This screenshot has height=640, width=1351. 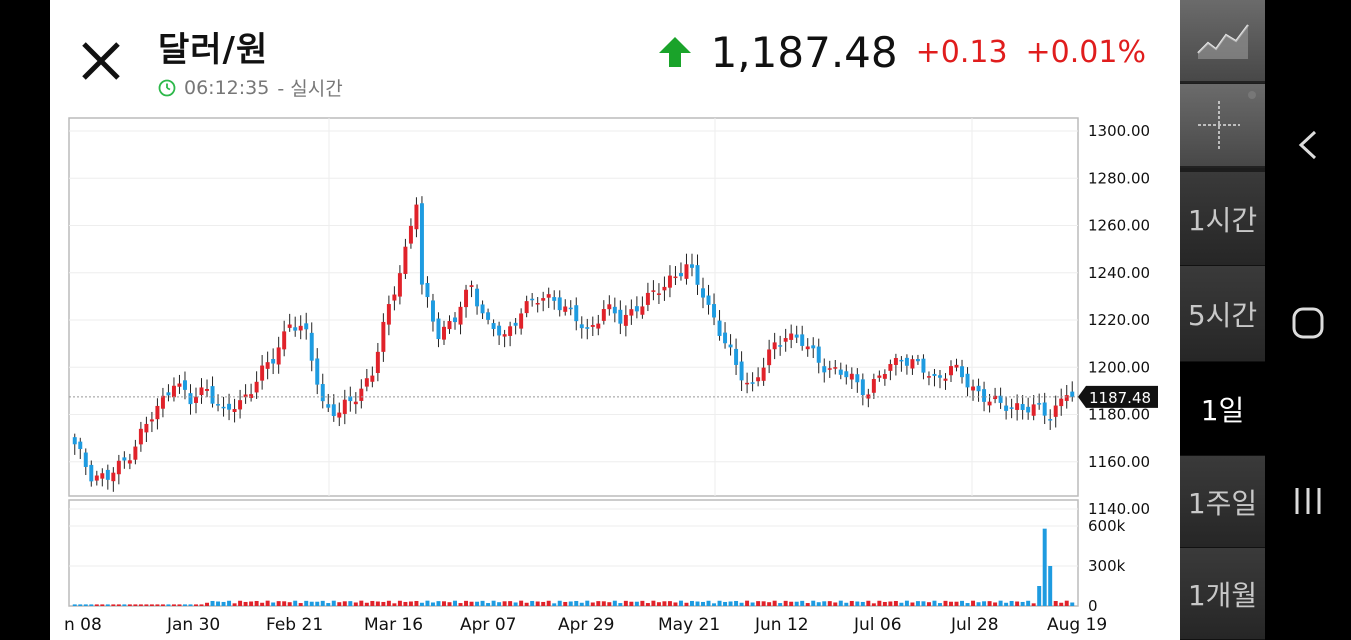 What do you see at coordinates (1085, 52) in the screenshot?
I see `price-change-percent: +0.01%` at bounding box center [1085, 52].